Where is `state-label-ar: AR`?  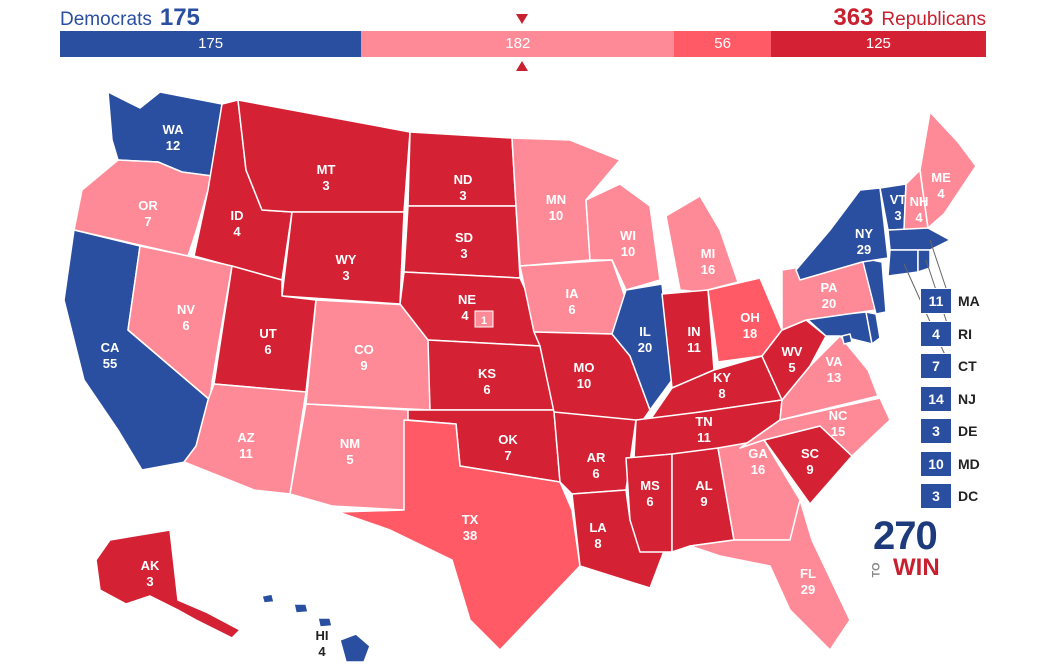
state-label-ar: AR is located at coordinates (596, 457).